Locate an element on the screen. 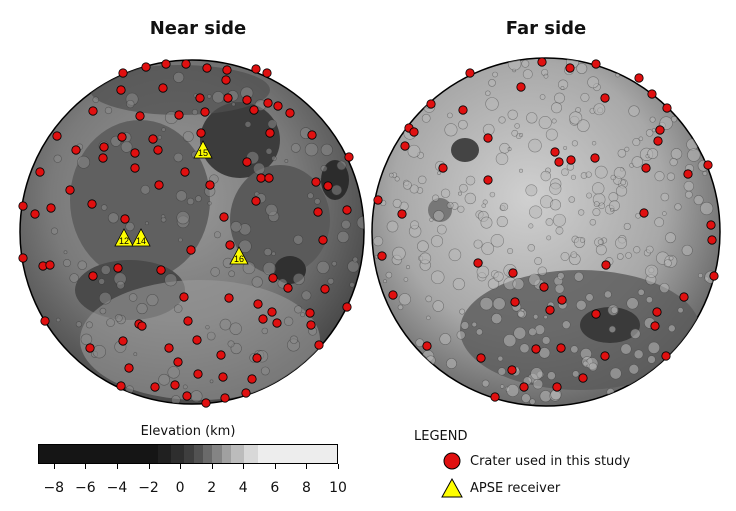 This screenshot has height=511, width=736. station-16-label: 16 is located at coordinates (239, 259).